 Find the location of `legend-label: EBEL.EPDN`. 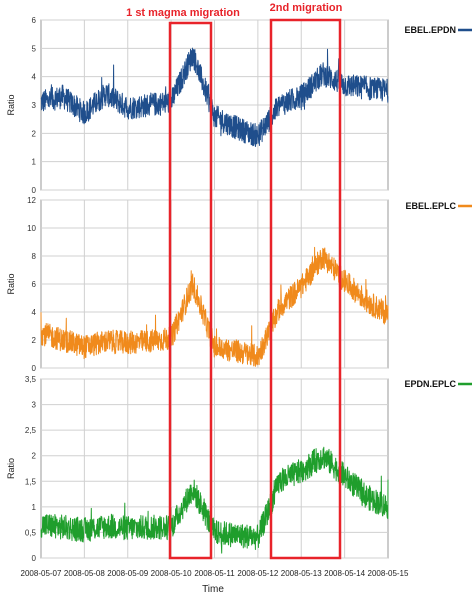

legend-label: EBEL.EPDN is located at coordinates (430, 30).